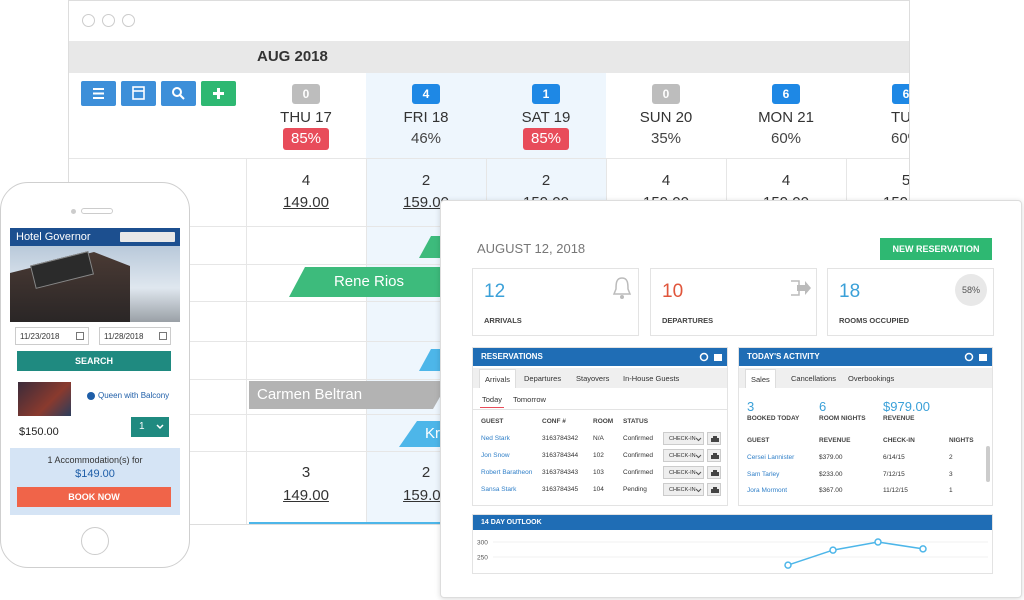  Describe the element at coordinates (593, 378) in the screenshot. I see `tab: Stayovers` at that location.